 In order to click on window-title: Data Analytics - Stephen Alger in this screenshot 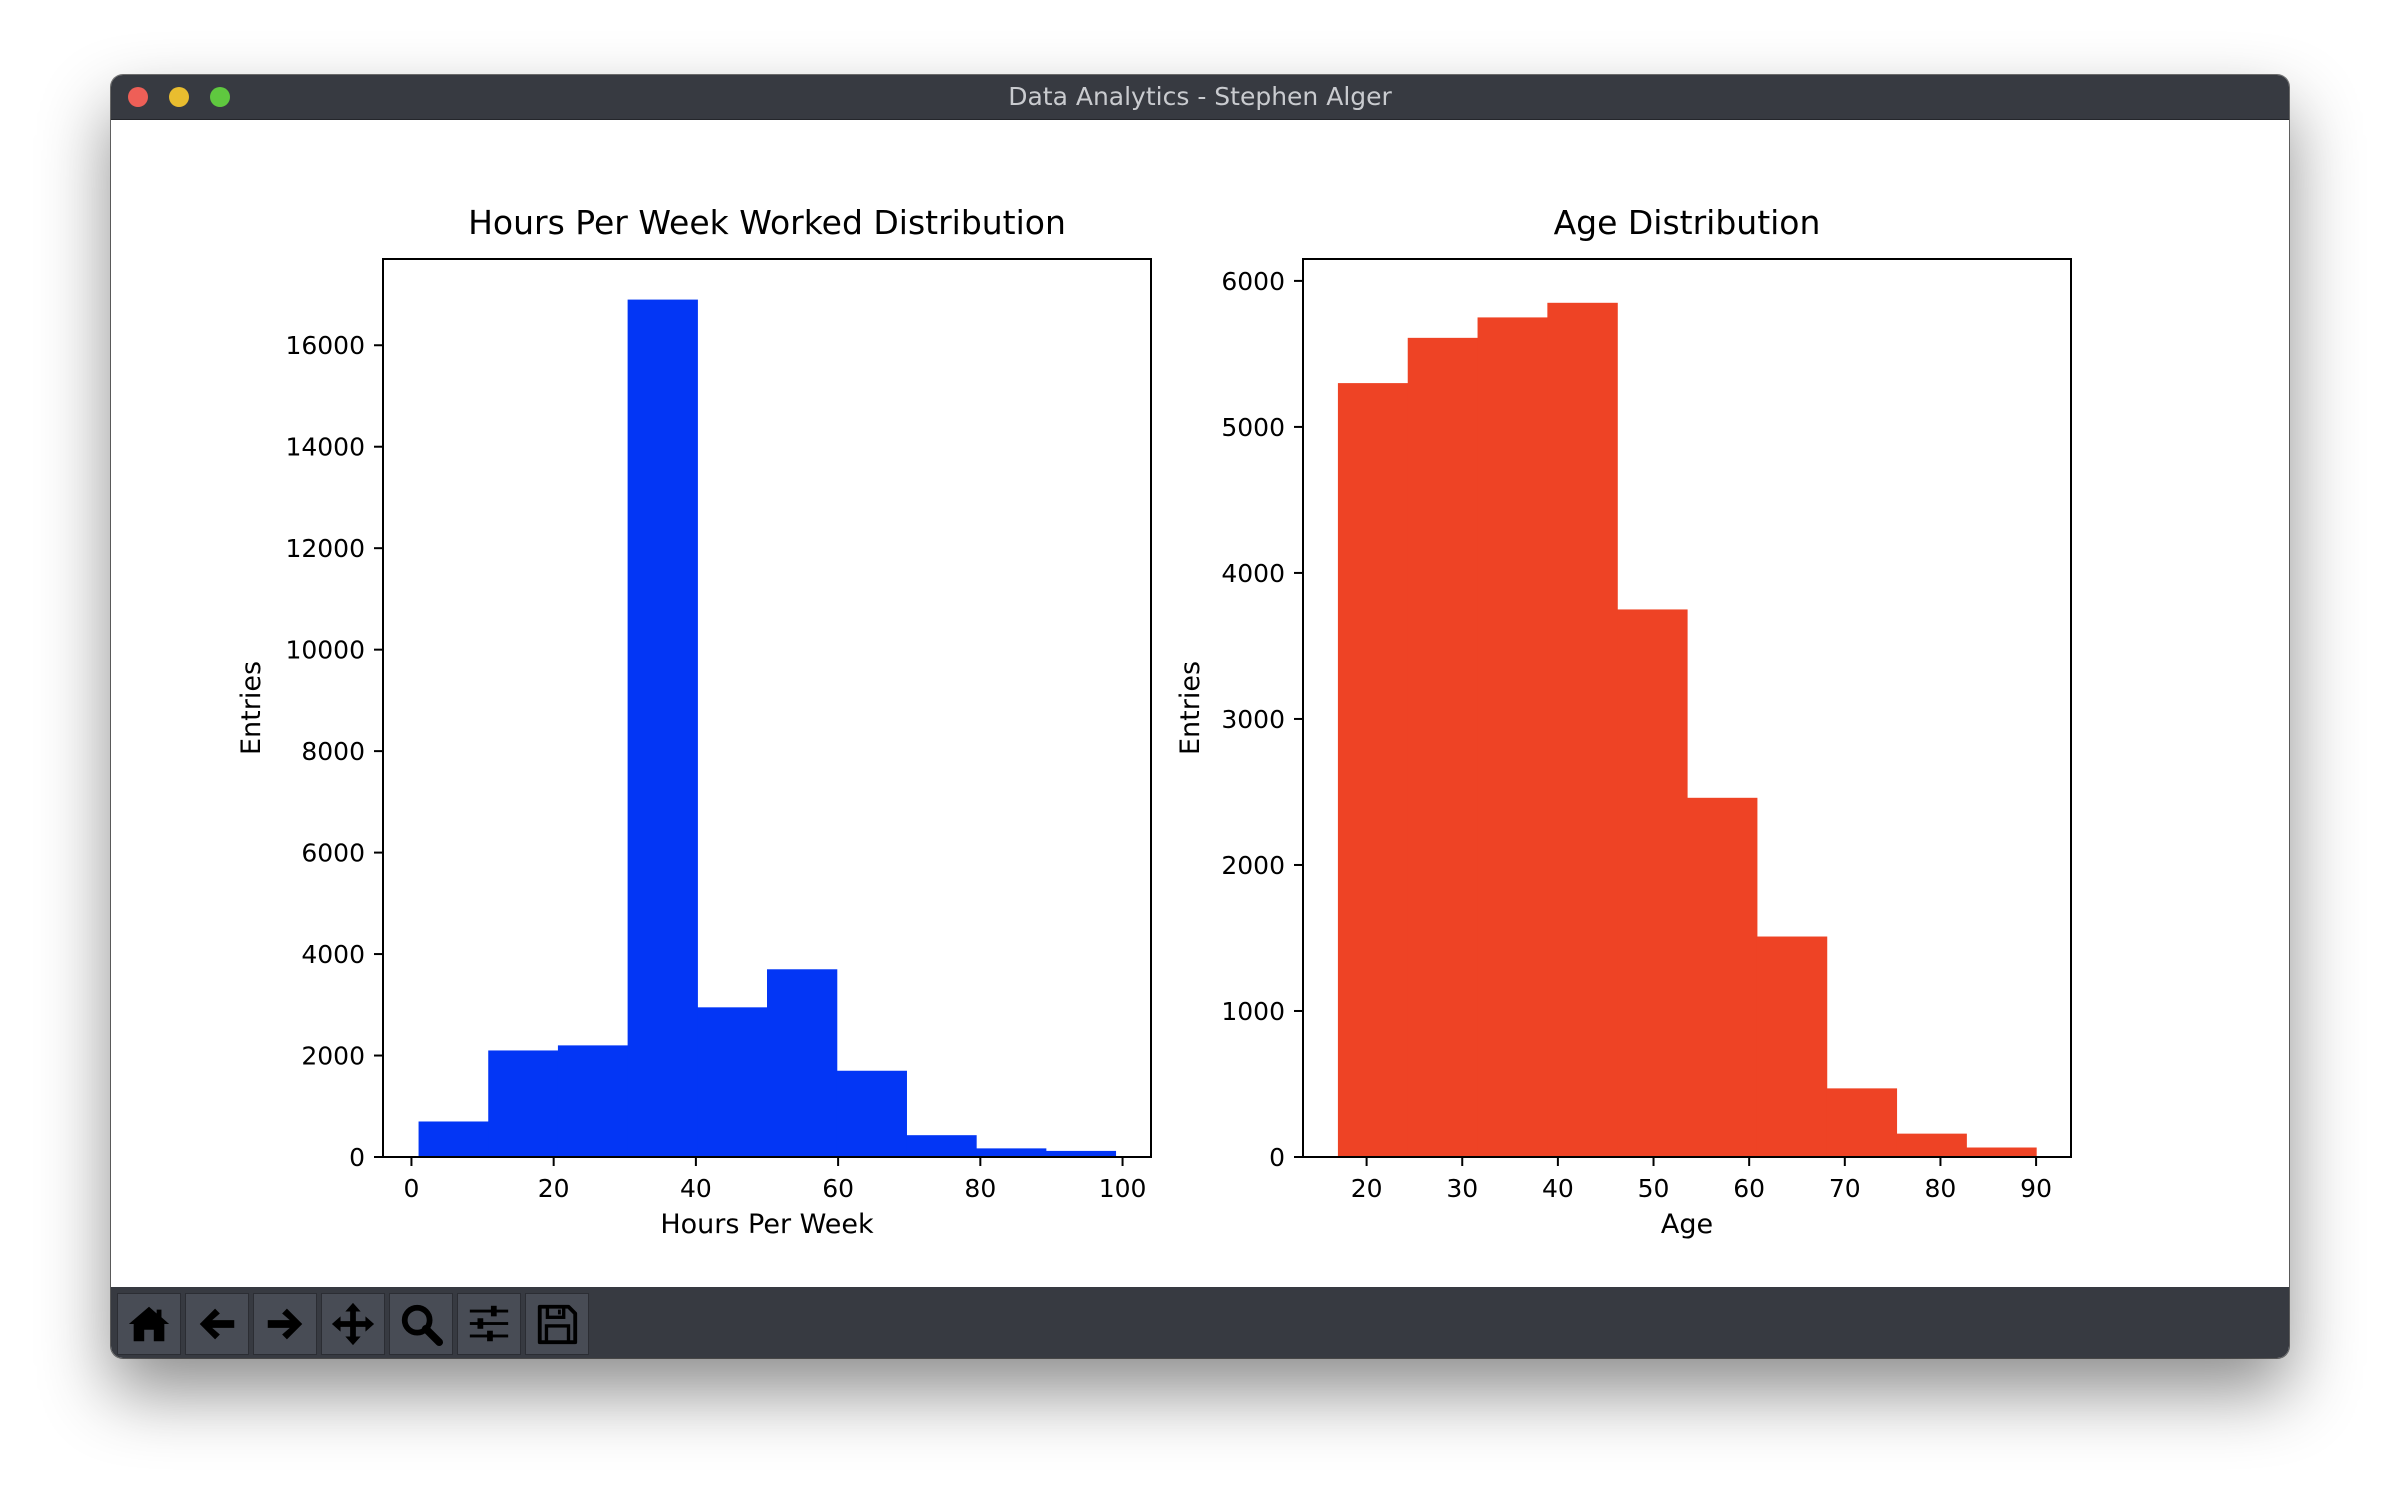, I will do `click(1200, 96)`.